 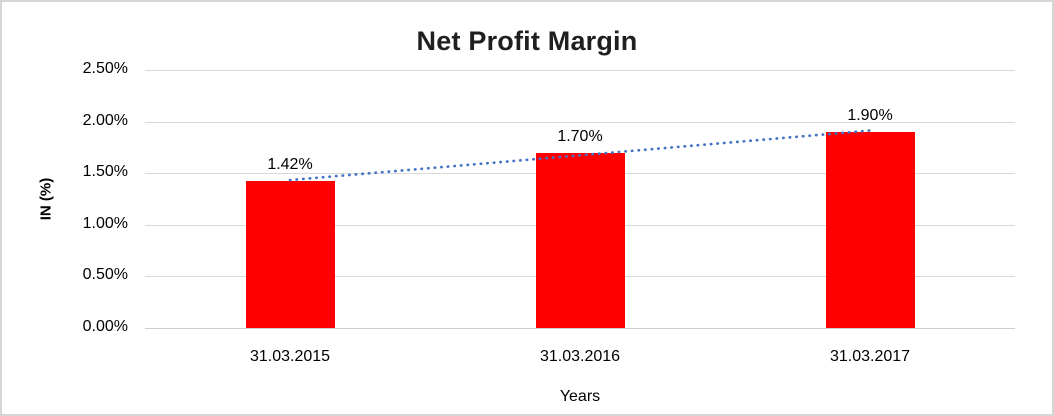 I want to click on y-tick-label: 2.00%, so click(x=105, y=120).